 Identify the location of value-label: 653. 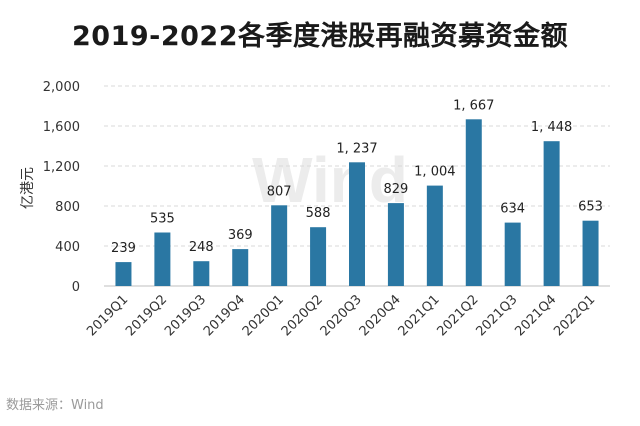
(590, 207).